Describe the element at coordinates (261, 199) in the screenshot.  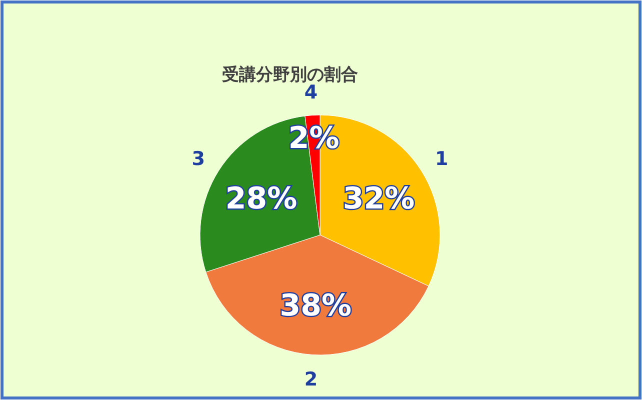
I see `data-label: 28%` at that location.